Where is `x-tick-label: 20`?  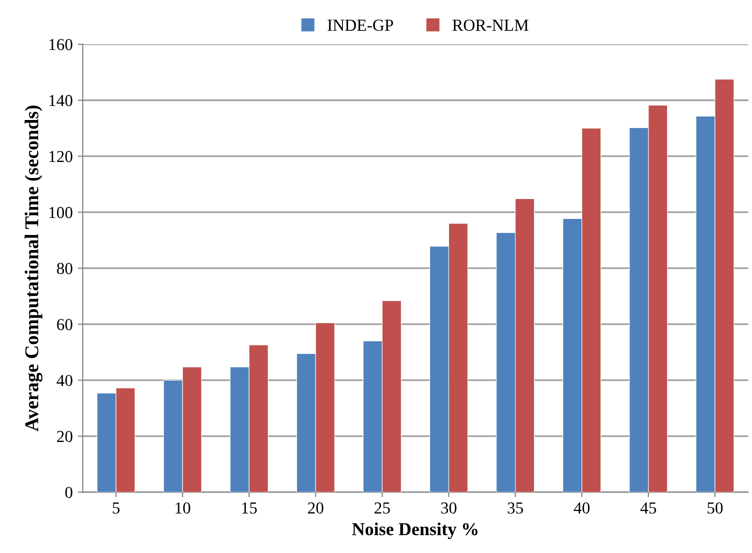 x-tick-label: 20 is located at coordinates (316, 508).